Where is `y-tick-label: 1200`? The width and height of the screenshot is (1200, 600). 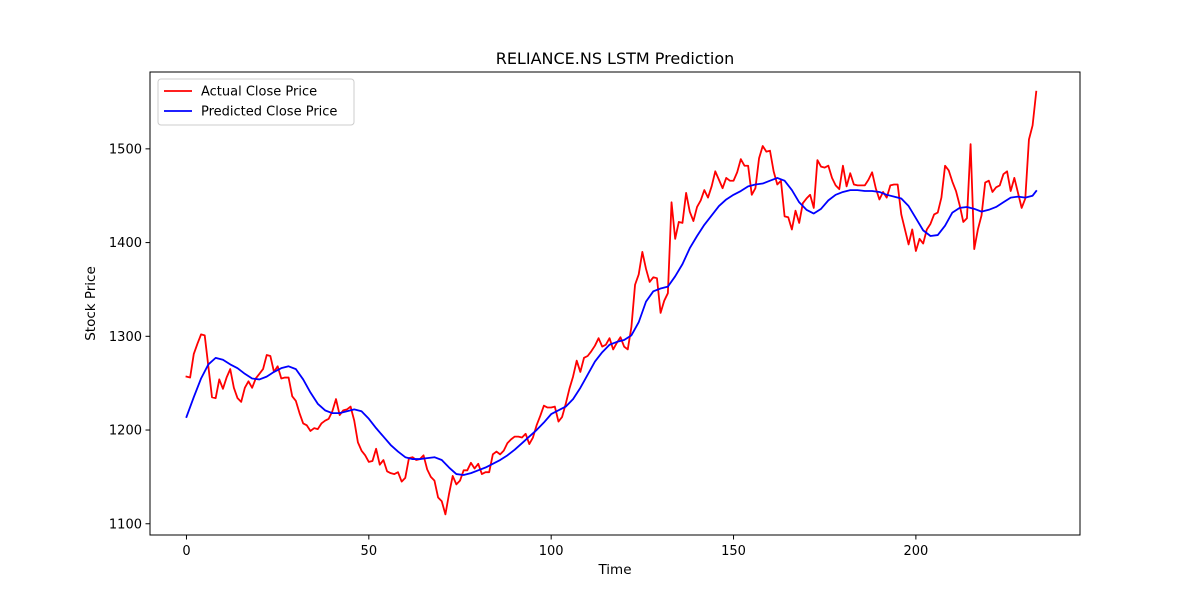 y-tick-label: 1200 is located at coordinates (125, 431).